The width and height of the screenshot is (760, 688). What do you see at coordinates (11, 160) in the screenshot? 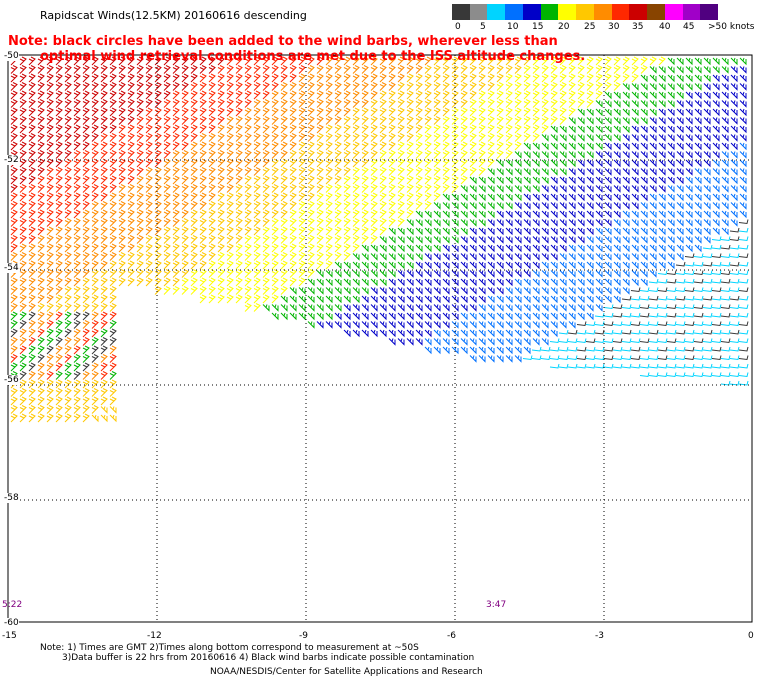
I see `lat-label: -52` at bounding box center [11, 160].